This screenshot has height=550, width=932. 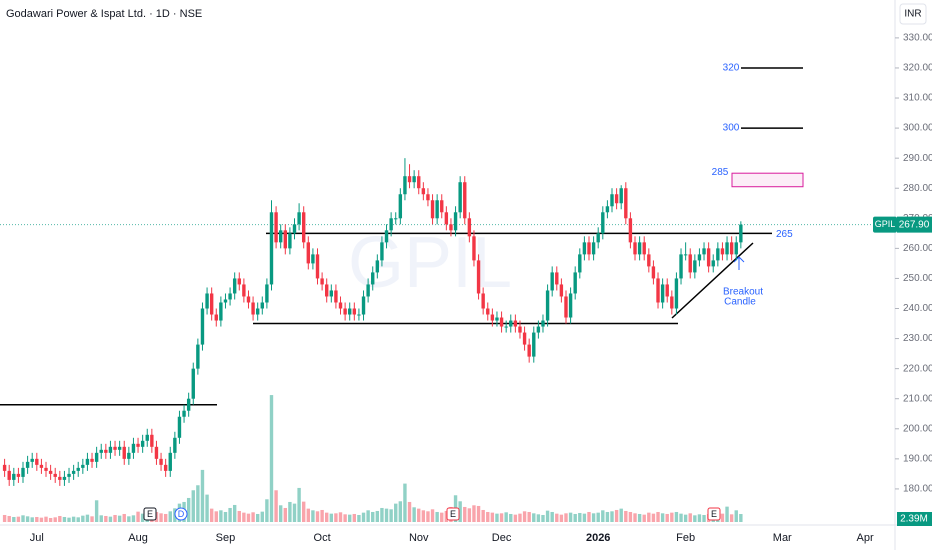 What do you see at coordinates (917, 98) in the screenshot?
I see `y-tick-label: 310.00` at bounding box center [917, 98].